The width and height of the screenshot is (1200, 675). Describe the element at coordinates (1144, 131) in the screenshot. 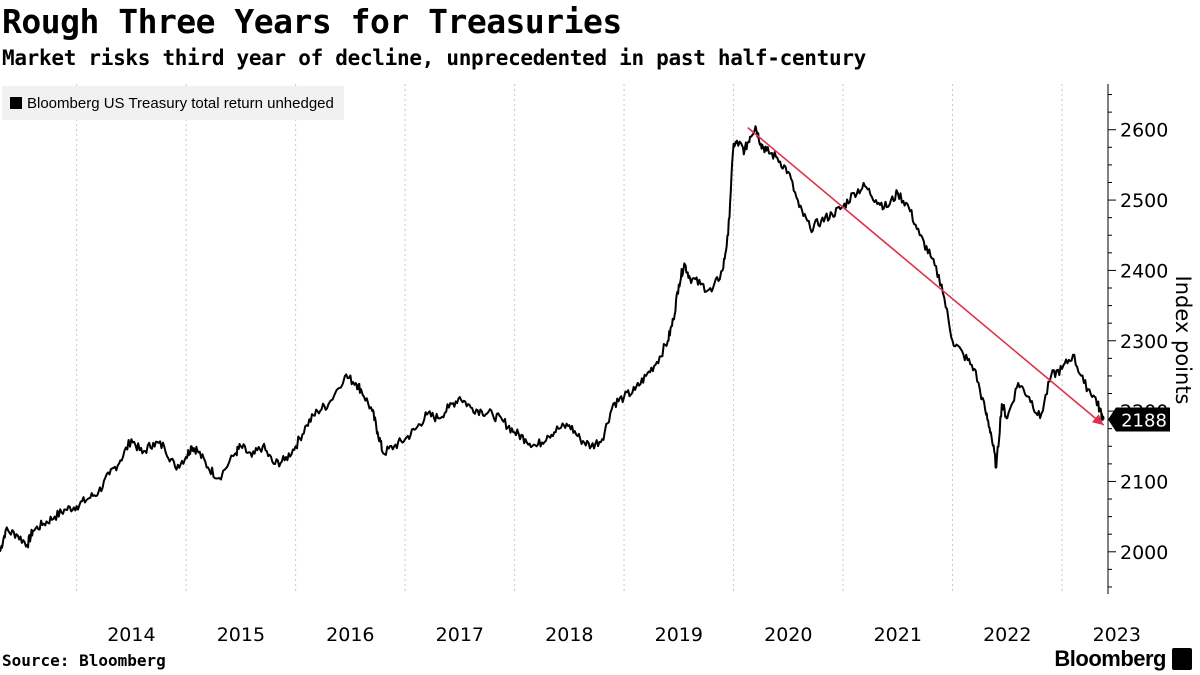

I see `y-tick-label: 2600` at that location.